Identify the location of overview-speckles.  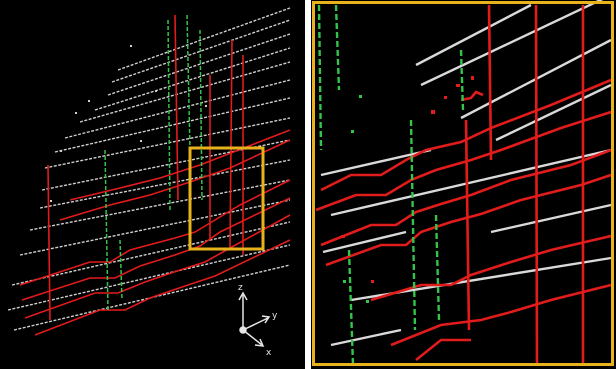
(128, 123).